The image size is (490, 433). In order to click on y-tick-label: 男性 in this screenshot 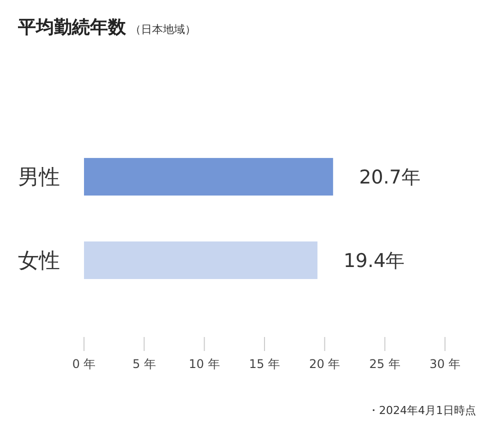, I will do `click(39, 177)`.